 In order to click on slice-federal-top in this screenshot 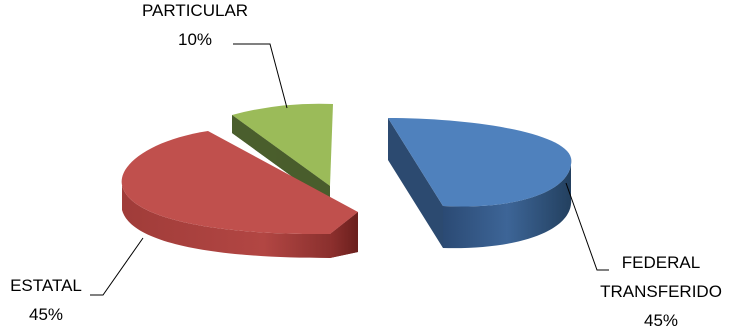, I will do `click(480, 162)`.